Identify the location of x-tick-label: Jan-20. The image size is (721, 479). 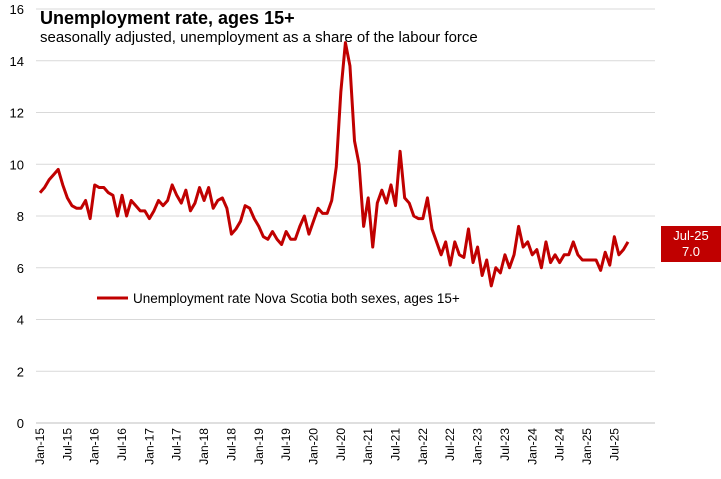
(313, 446).